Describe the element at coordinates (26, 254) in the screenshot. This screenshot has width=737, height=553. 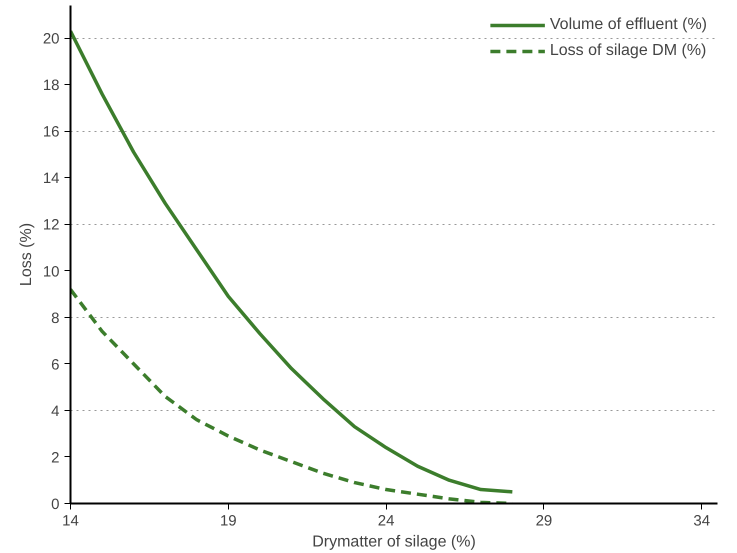
I see `y-axis-title: Loss (%)` at that location.